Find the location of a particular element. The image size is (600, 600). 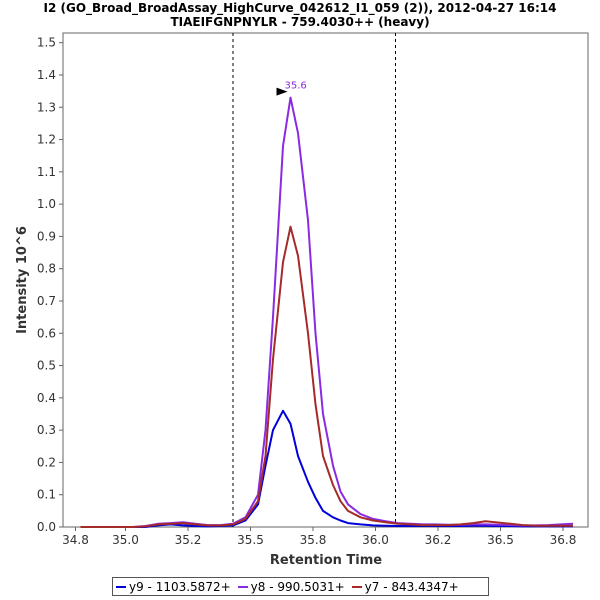

peak-label: 35.6 is located at coordinates (296, 86).